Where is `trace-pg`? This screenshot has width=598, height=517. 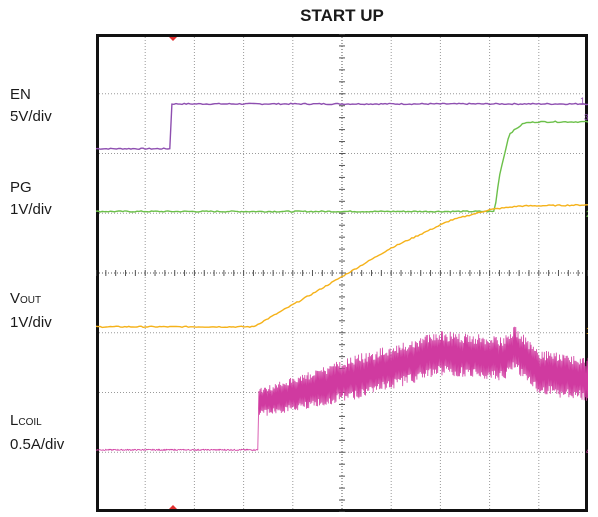
trace-pg is located at coordinates (342, 166).